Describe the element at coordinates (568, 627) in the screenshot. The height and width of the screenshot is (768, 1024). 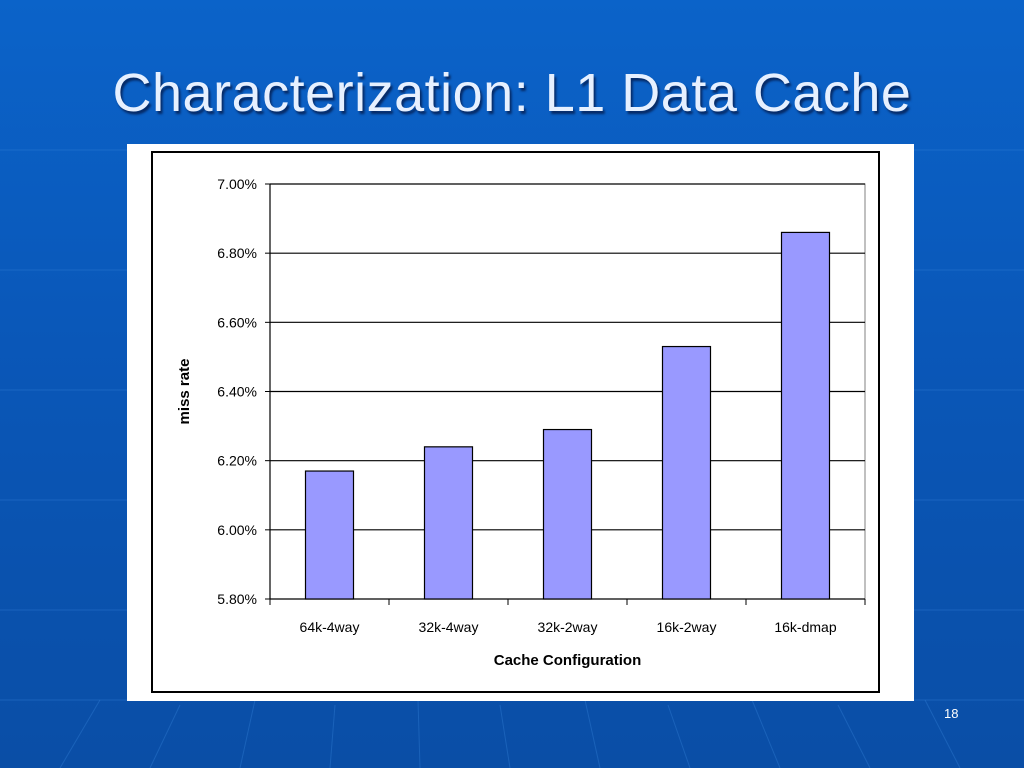
I see `x-tick-label: 32k-2way` at that location.